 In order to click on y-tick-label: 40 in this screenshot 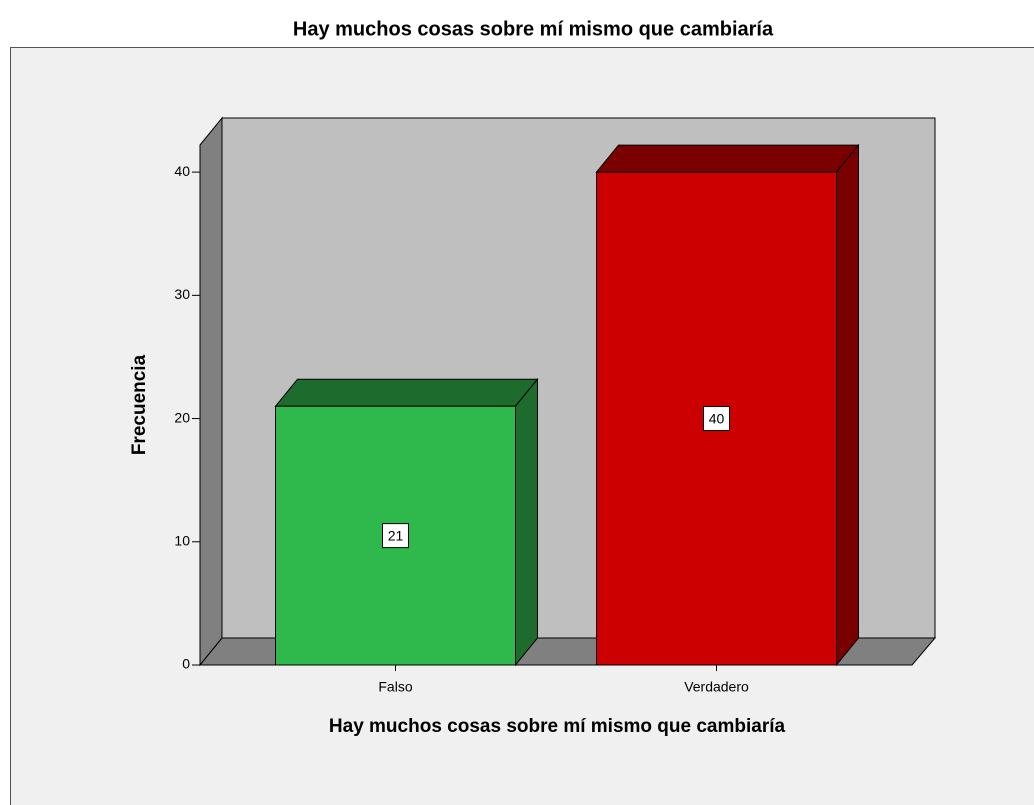, I will do `click(182, 171)`.